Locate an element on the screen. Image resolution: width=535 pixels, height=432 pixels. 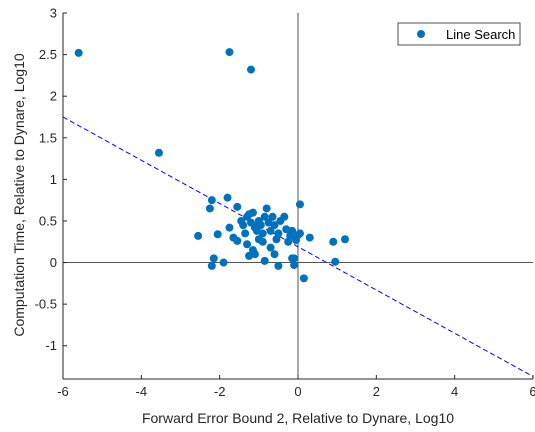
y-tick-label: 0 is located at coordinates (53, 262).